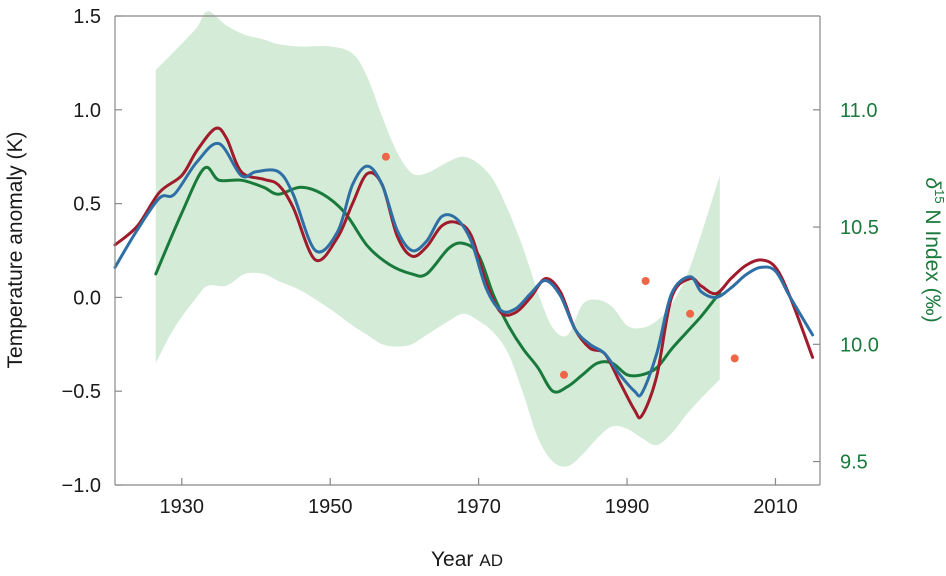 Image resolution: width=946 pixels, height=576 pixels. What do you see at coordinates (467, 559) in the screenshot?
I see `x-axis-title: Year AD` at bounding box center [467, 559].